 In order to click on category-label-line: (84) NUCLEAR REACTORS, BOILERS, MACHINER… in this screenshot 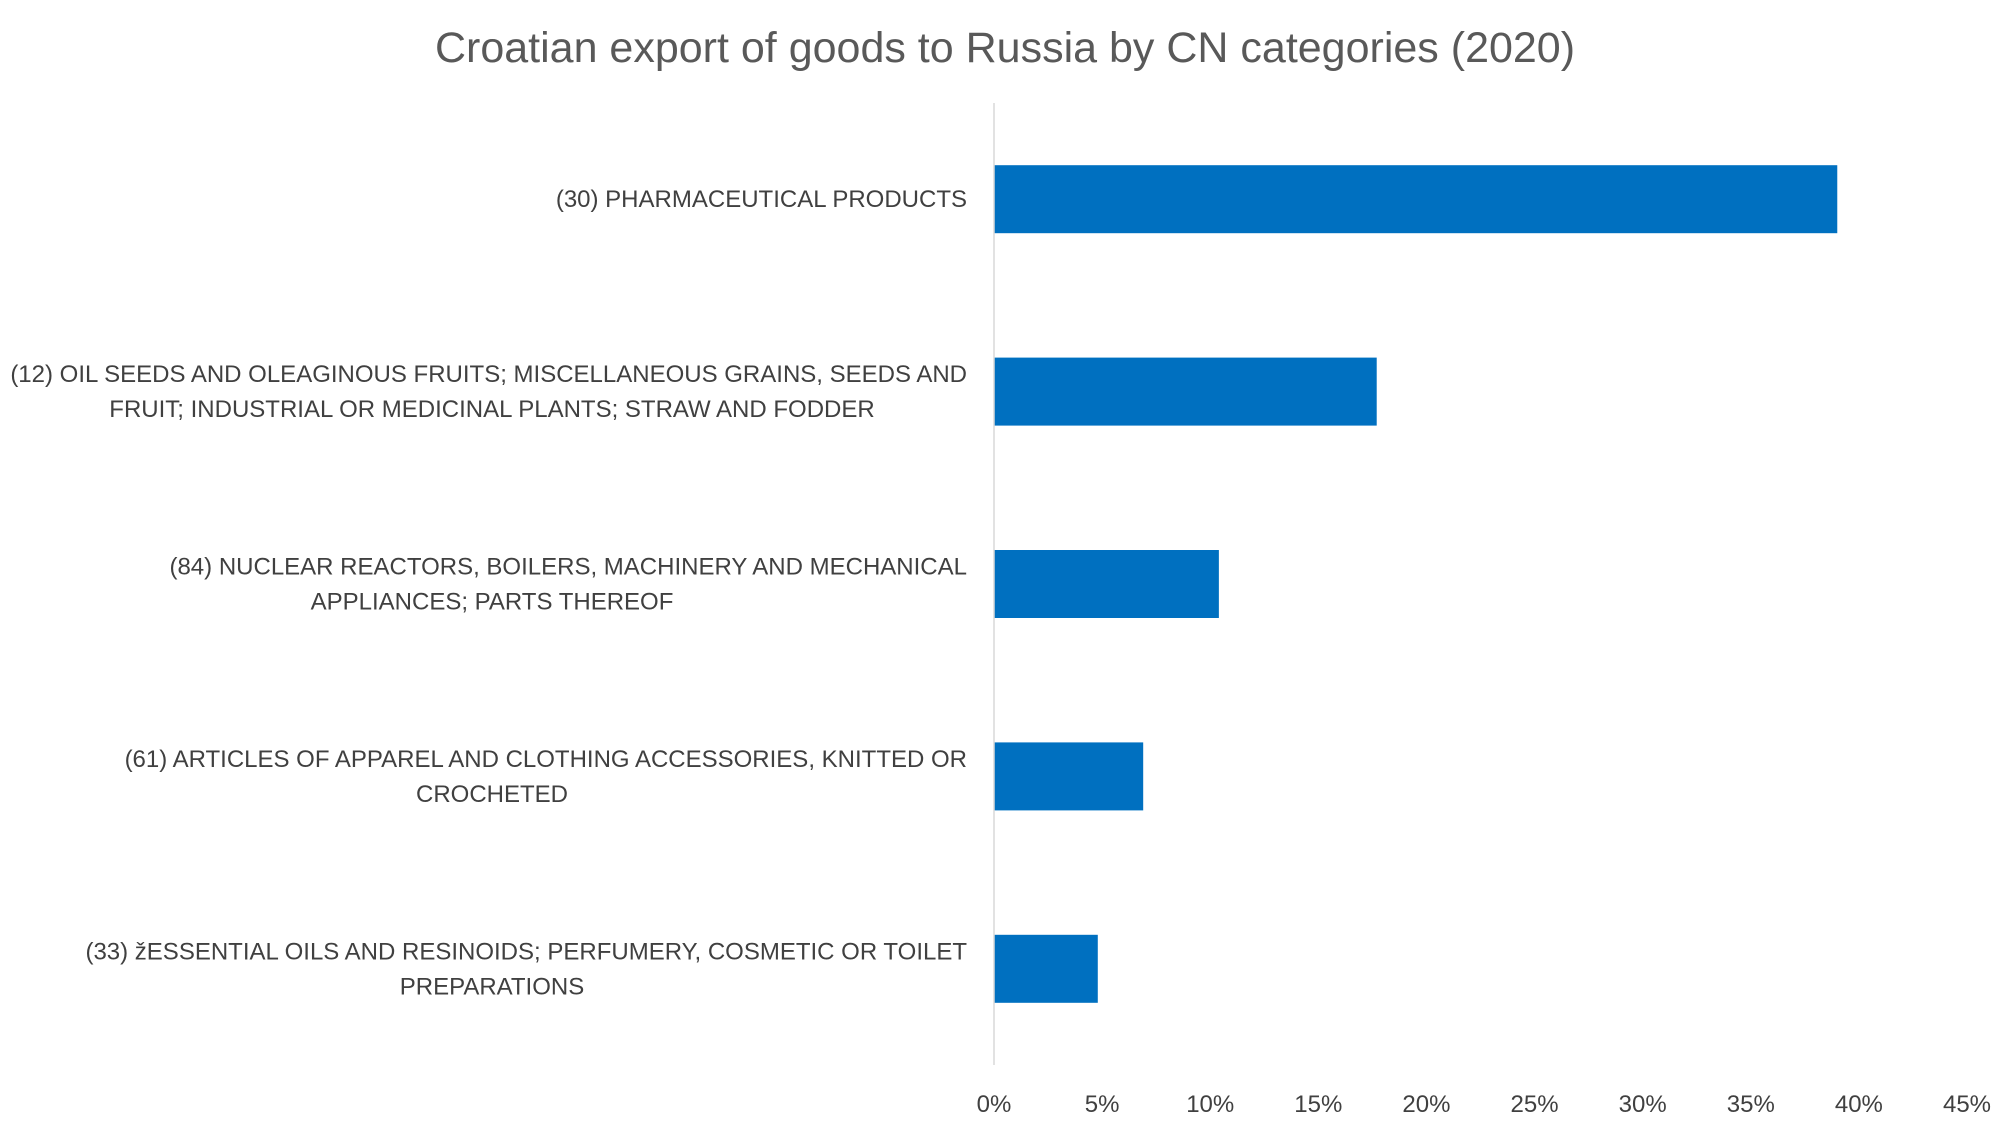, I will do `click(568, 567)`.